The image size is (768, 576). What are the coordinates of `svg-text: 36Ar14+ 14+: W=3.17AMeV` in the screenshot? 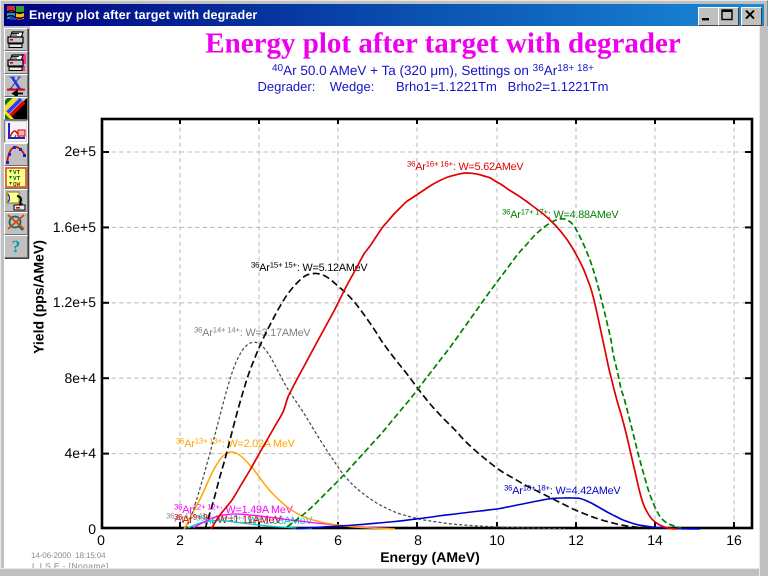 It's located at (252, 333).